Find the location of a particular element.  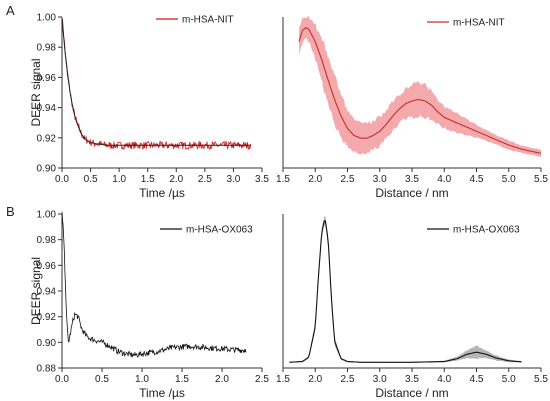

fit-line is located at coordinates (156, 82).